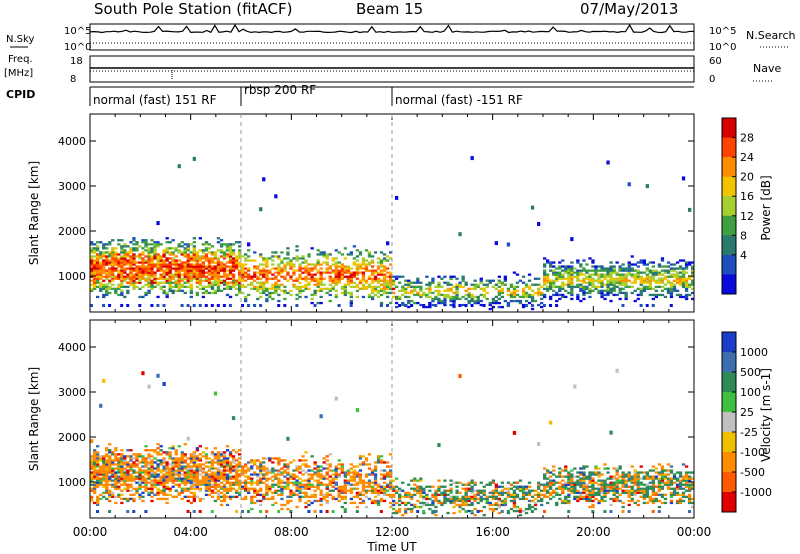  Describe the element at coordinates (392, 33) in the screenshot. I see `noise-traces` at that location.